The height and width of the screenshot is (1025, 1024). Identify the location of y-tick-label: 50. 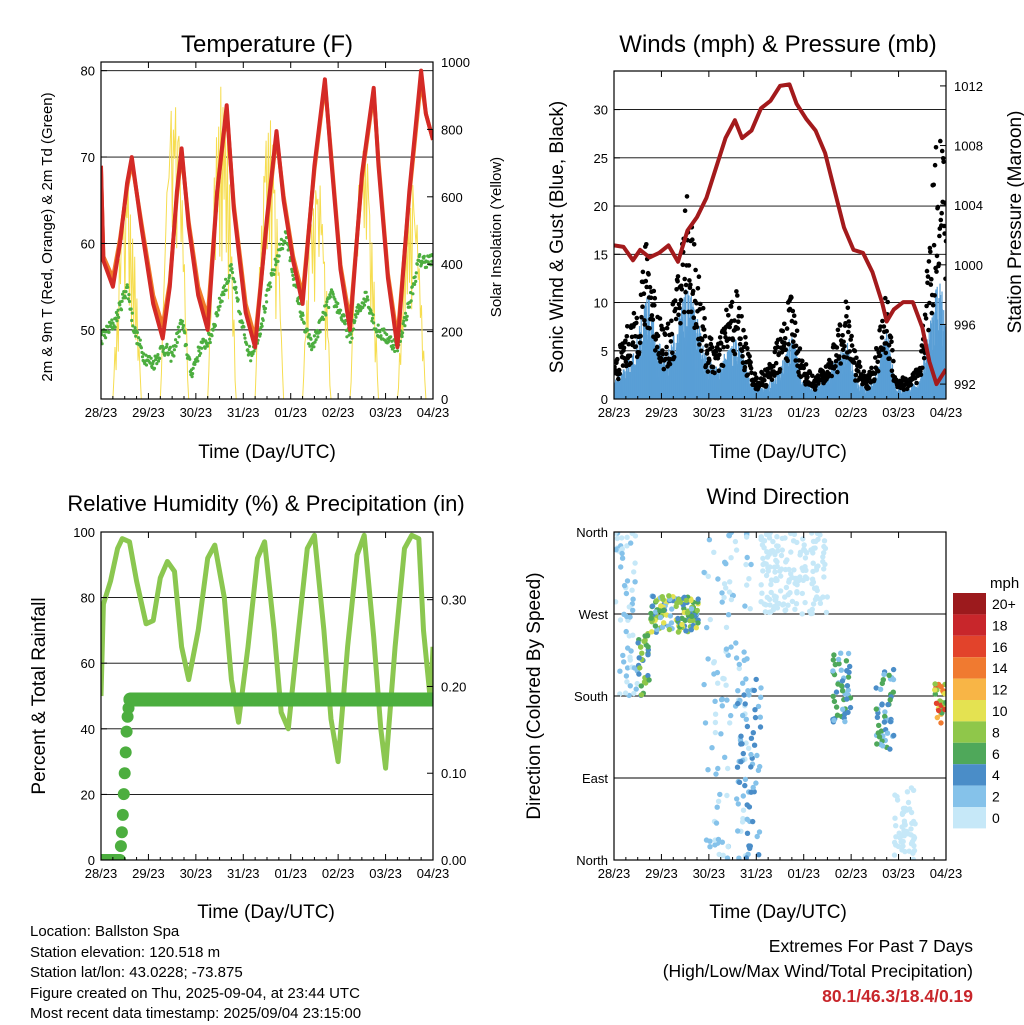
(88, 330).